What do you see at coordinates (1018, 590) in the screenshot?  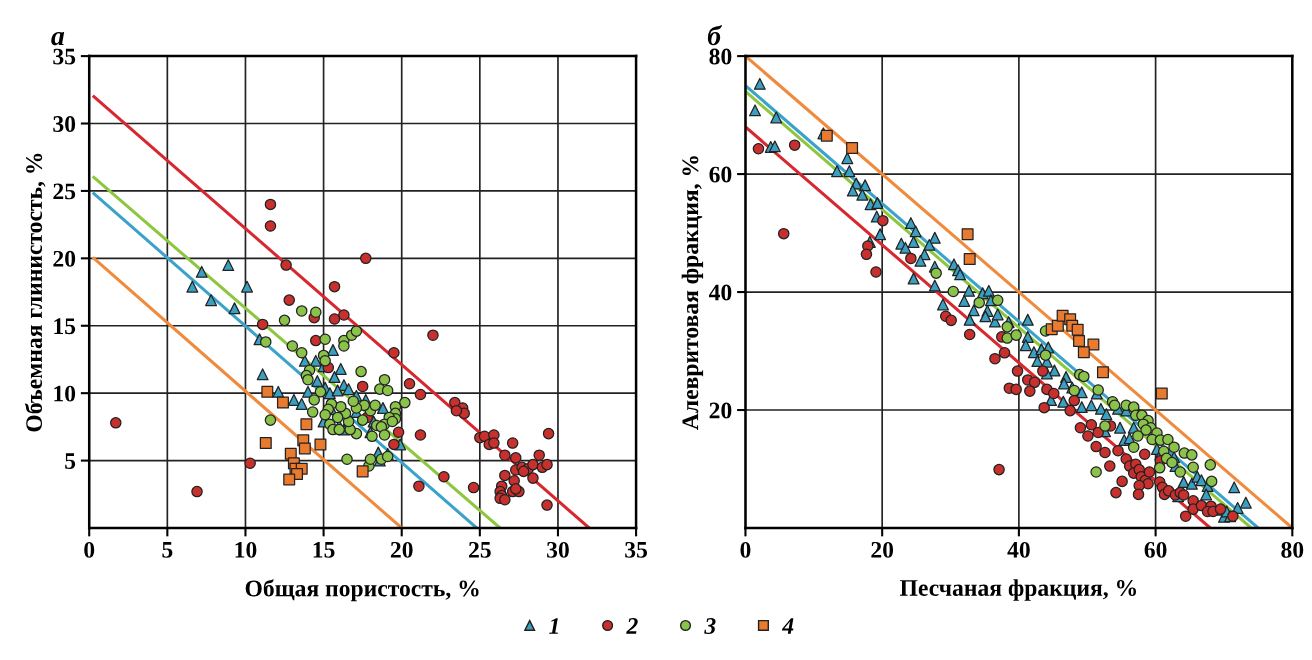 I see `x-axis-title: Песчаная фракция, %` at bounding box center [1018, 590].